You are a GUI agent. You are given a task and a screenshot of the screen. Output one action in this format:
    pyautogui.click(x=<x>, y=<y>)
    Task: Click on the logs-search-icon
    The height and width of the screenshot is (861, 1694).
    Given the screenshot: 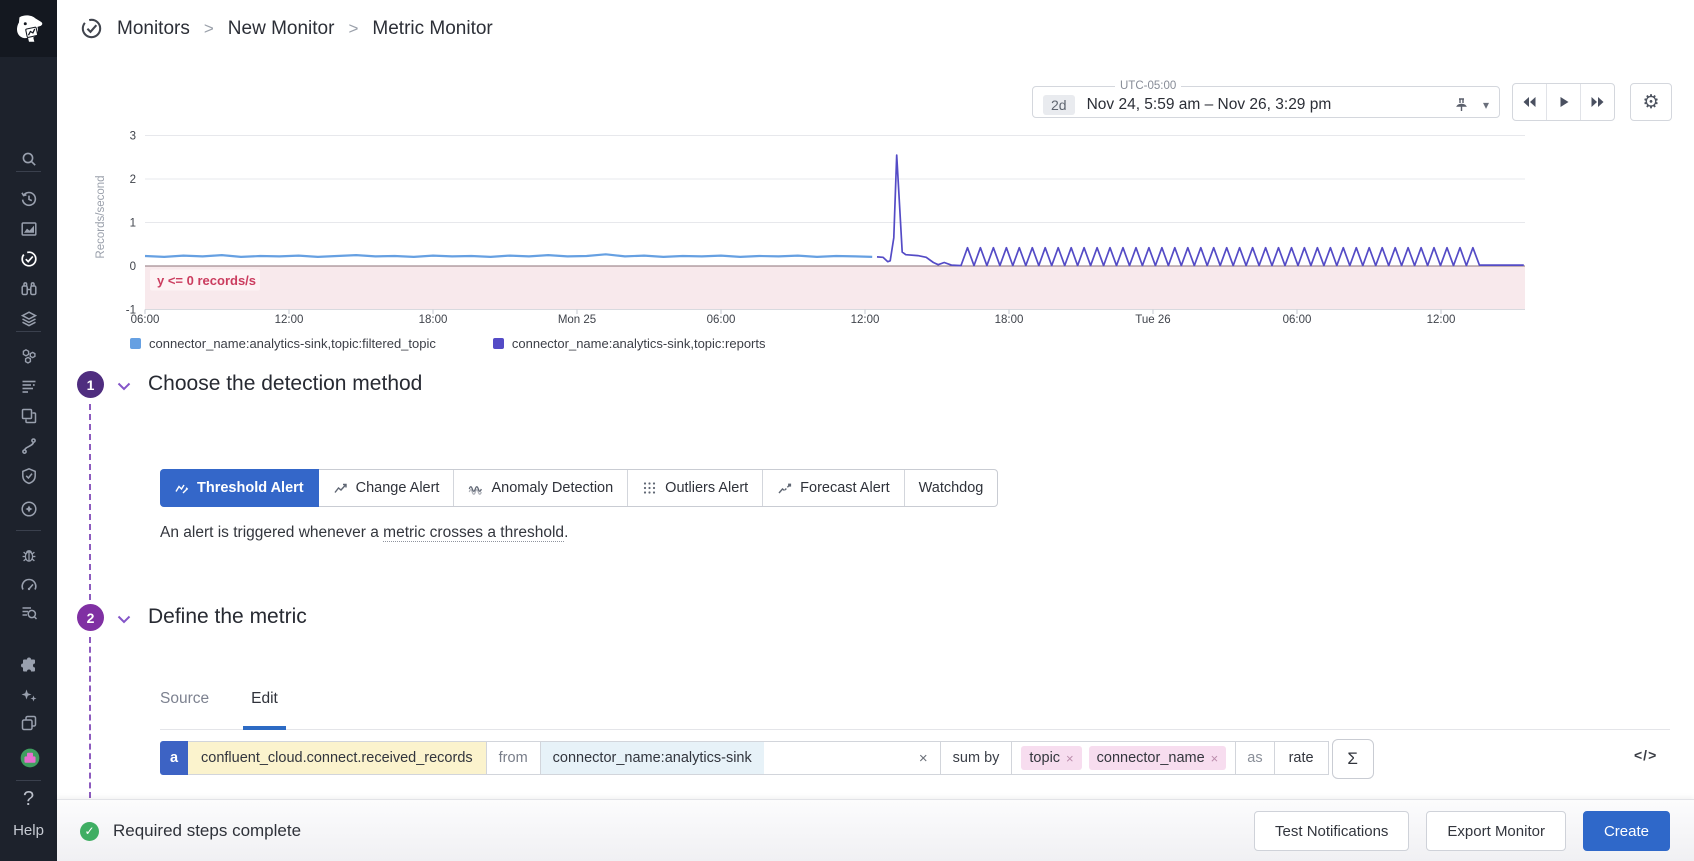 What is the action you would take?
    pyautogui.click(x=29, y=613)
    